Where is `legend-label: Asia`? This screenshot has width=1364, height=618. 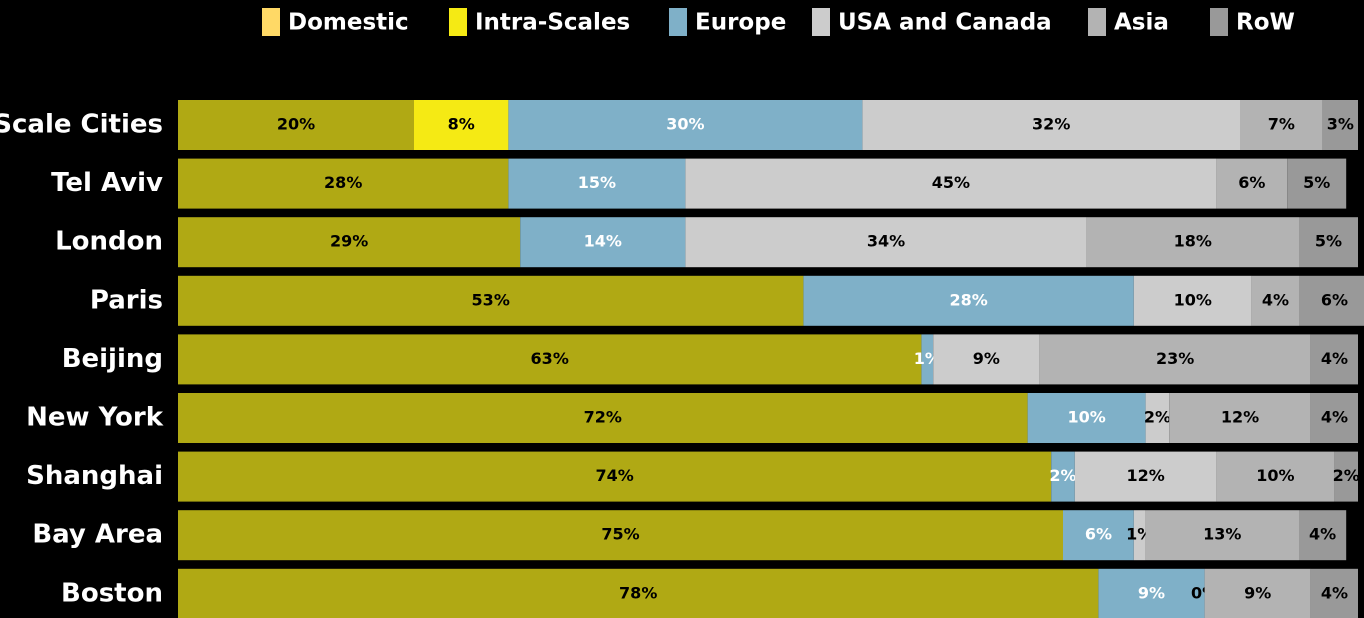
legend-label: Asia is located at coordinates (1141, 23).